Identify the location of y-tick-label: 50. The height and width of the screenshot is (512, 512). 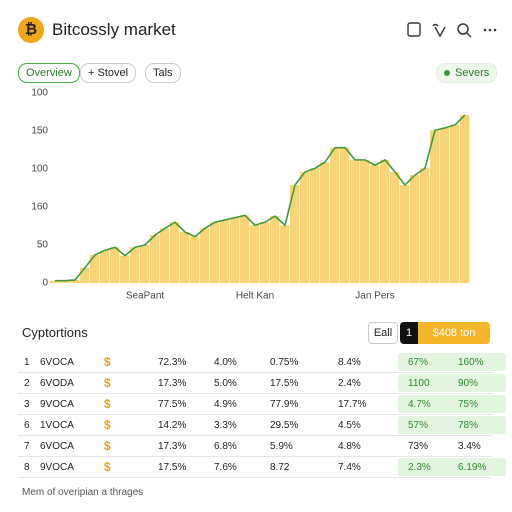
(43, 245).